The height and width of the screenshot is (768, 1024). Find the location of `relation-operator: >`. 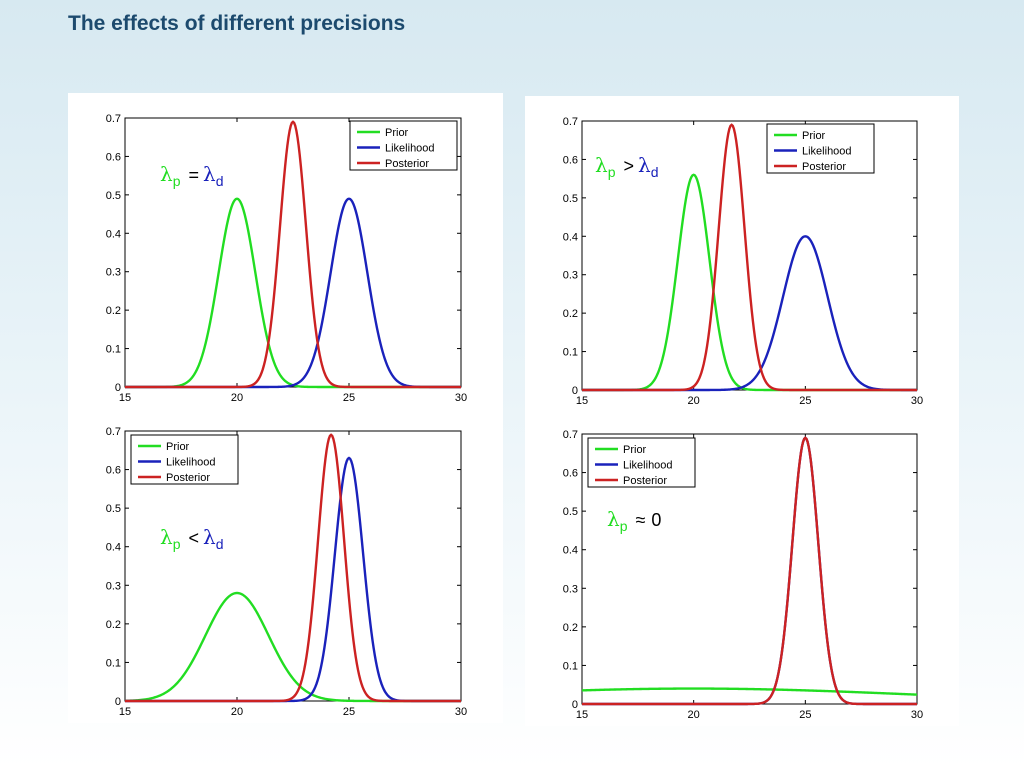

relation-operator: > is located at coordinates (628, 166).